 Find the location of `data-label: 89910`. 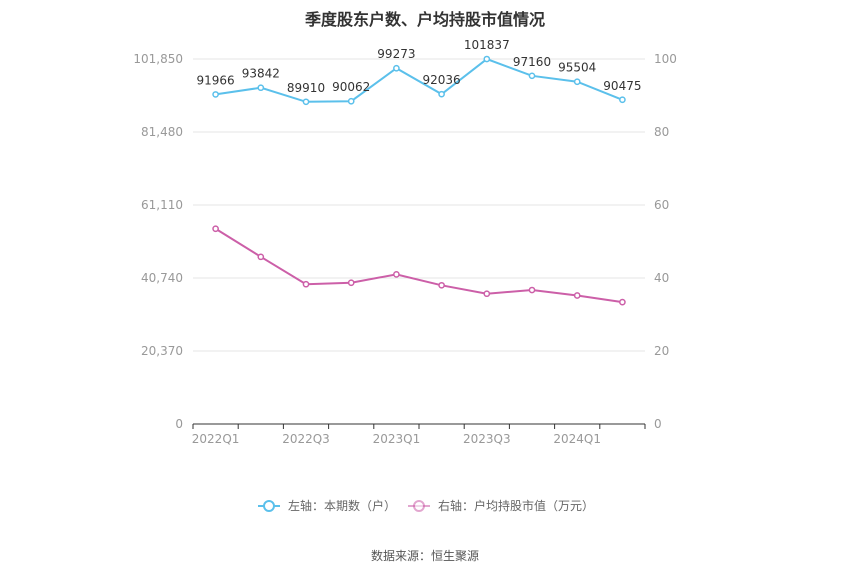

data-label: 89910 is located at coordinates (306, 88).